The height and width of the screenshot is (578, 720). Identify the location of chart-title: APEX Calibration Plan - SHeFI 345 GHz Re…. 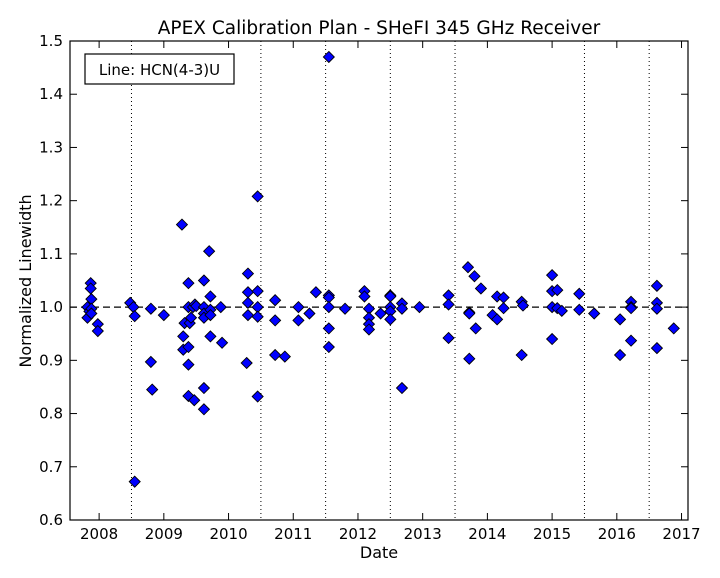
(379, 28).